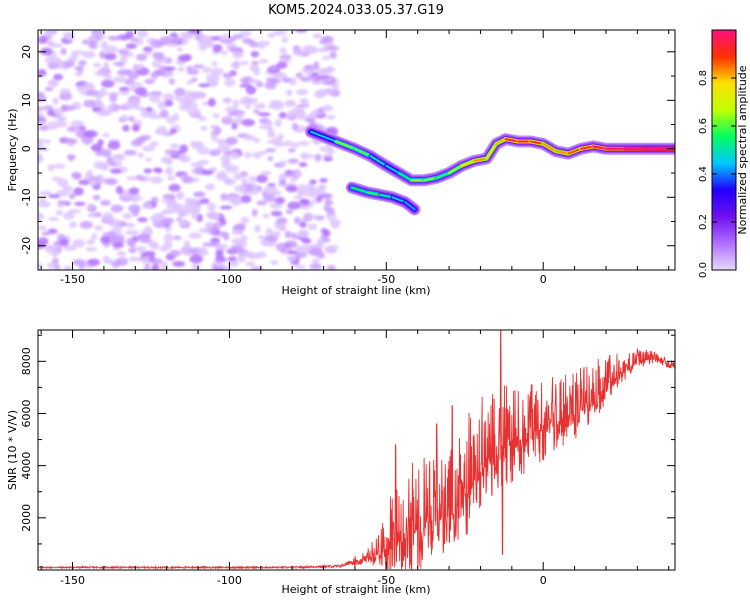 The image size is (750, 600). I want to click on colorbar-ticks: 0.0 0.2 0.4 0.6 0.8, so click(717, 174).